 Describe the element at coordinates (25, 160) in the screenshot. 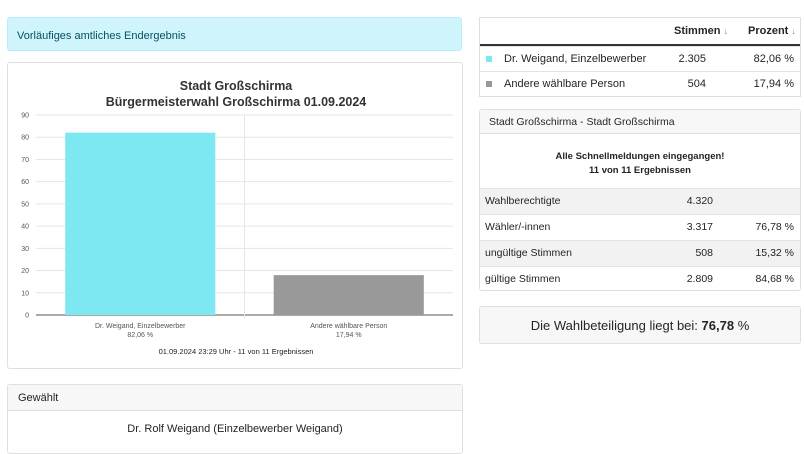

I see `y-tick-label: 70` at that location.